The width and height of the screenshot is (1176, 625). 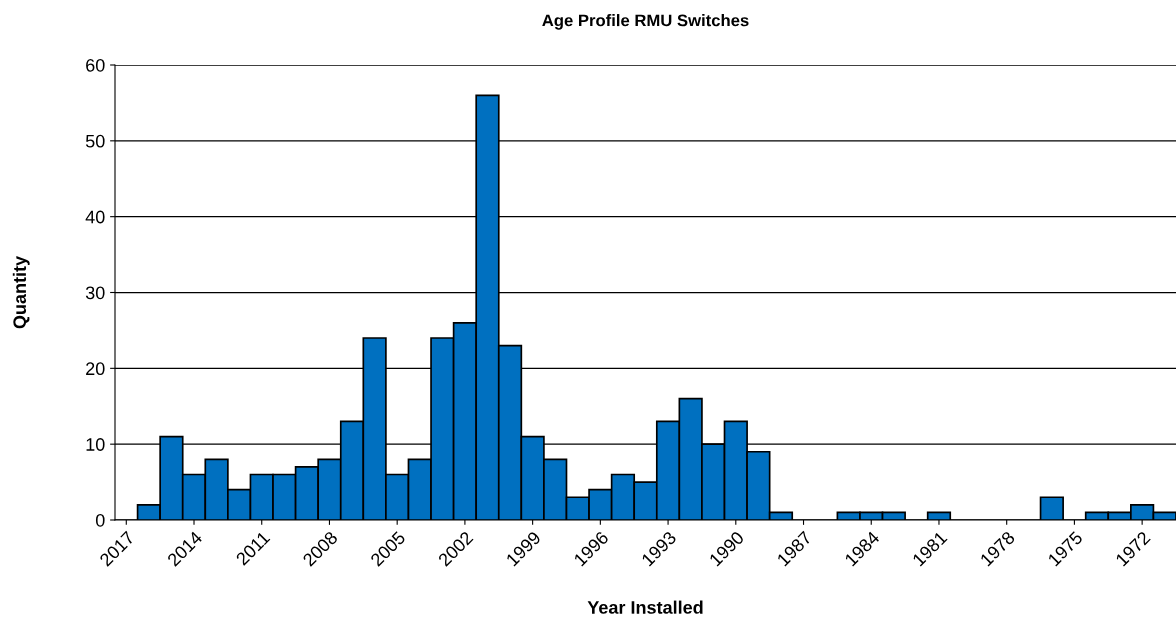 I want to click on y-tick-label: 50, so click(x=95, y=141).